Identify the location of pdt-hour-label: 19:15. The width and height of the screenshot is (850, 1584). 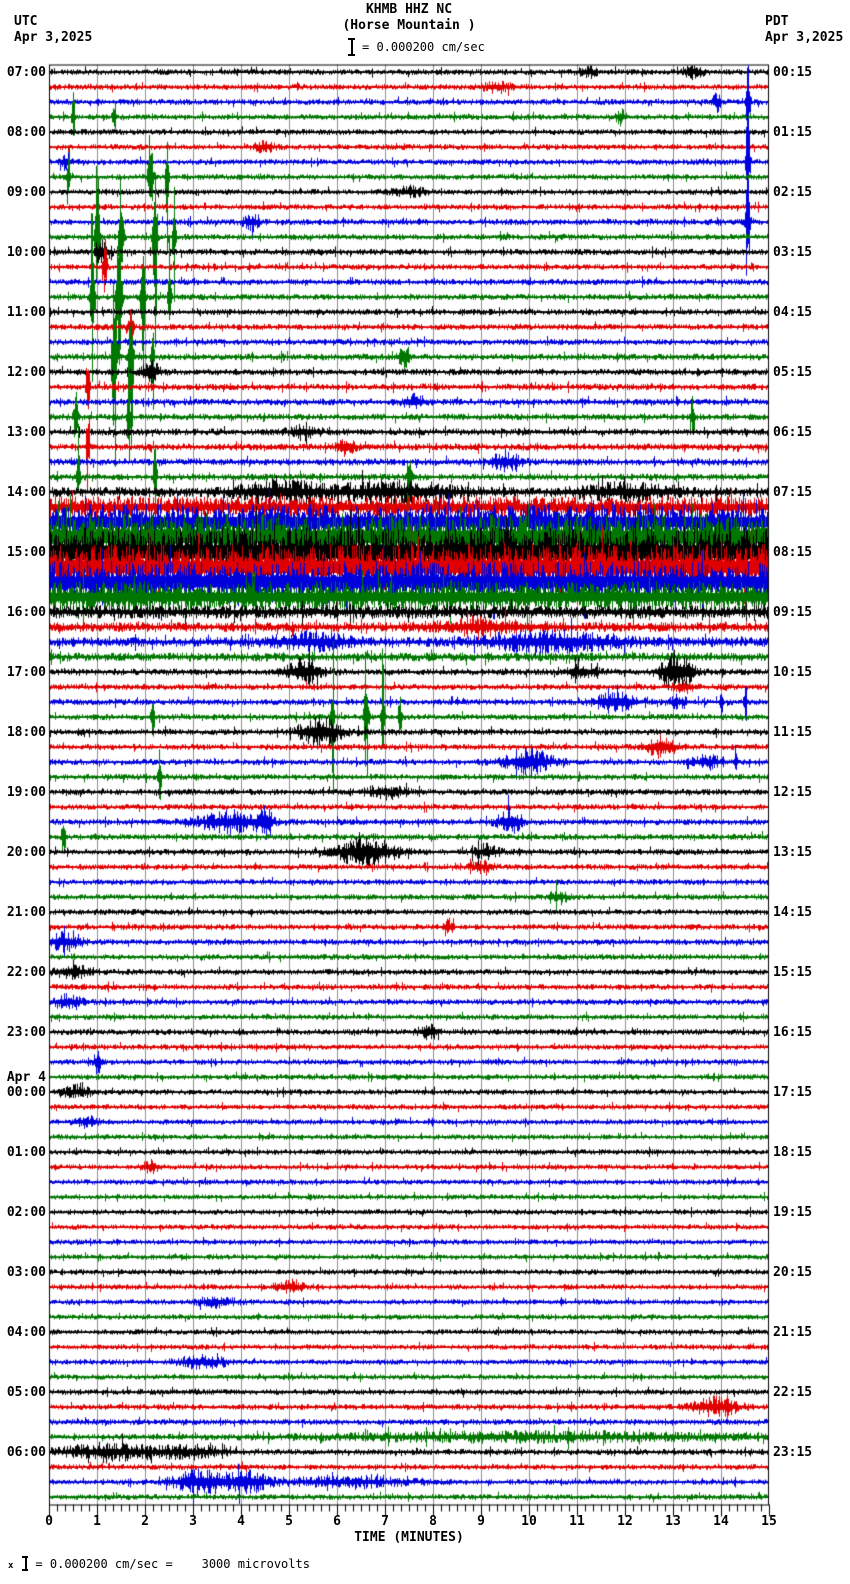
(793, 1212).